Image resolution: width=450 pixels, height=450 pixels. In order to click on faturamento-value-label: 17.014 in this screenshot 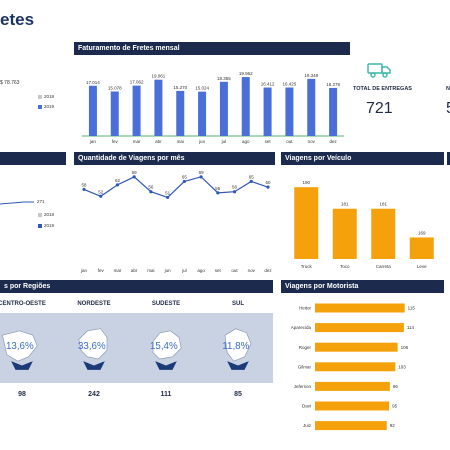, I will do `click(93, 82)`.